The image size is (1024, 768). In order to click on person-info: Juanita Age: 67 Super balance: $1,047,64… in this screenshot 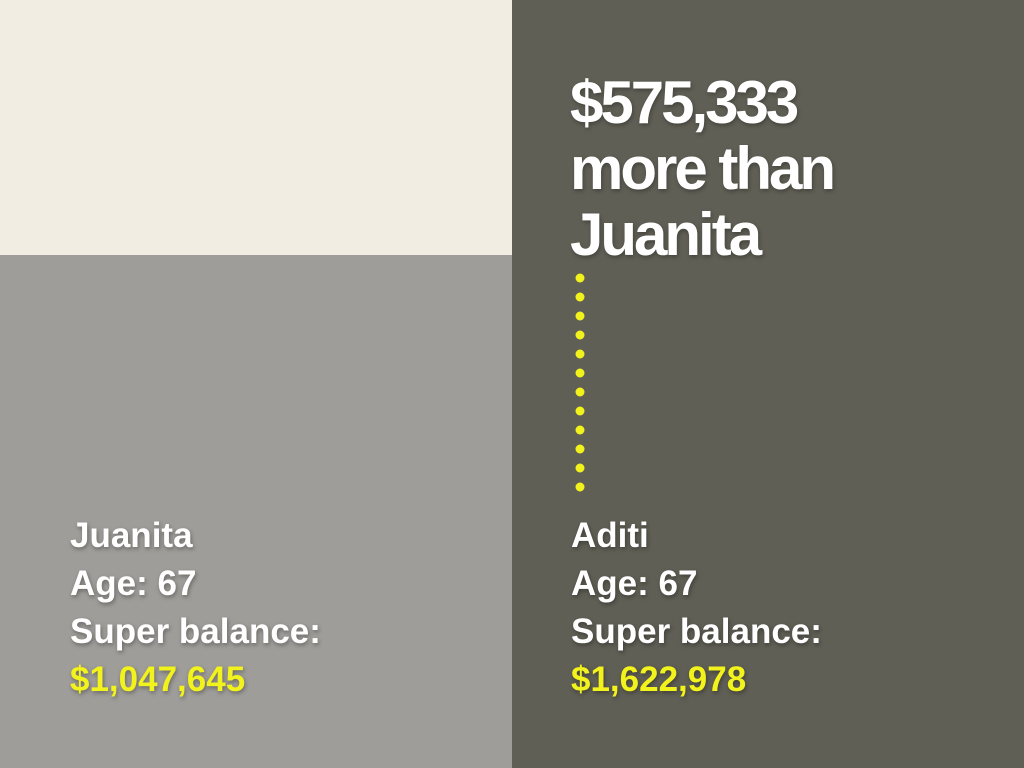, I will do `click(195, 608)`.